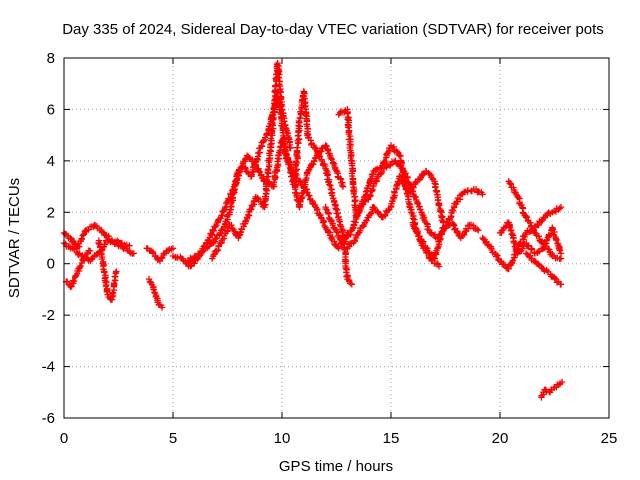 This screenshot has height=480, width=640. I want to click on y-tick-label: 2, so click(51, 212).